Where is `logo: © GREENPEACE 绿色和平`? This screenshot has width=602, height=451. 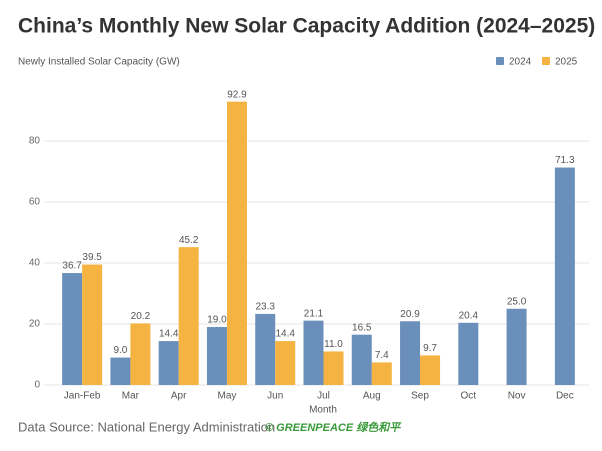
logo: © GREENPEACE 绿色和平 is located at coordinates (333, 427).